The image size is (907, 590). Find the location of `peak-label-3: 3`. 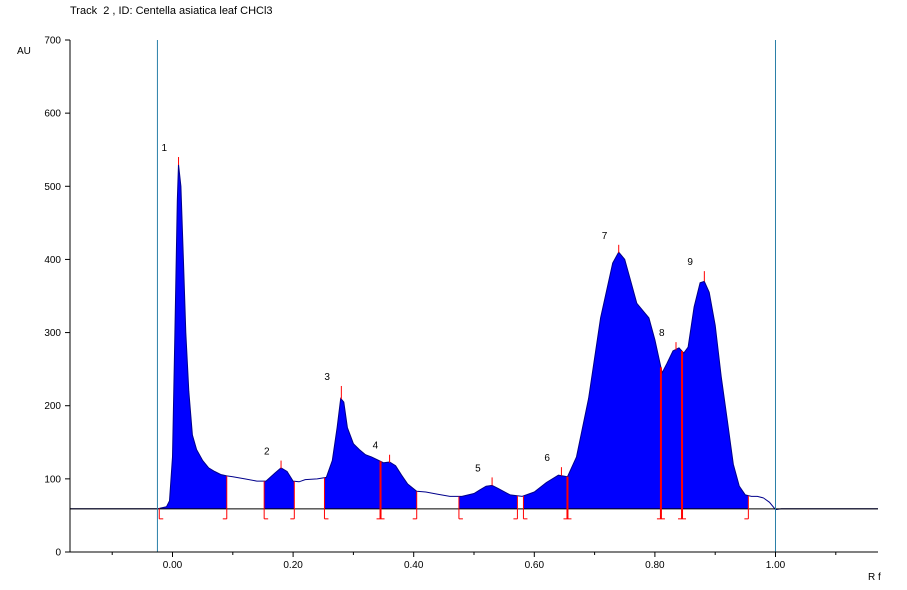

peak-label-3: 3 is located at coordinates (327, 377).